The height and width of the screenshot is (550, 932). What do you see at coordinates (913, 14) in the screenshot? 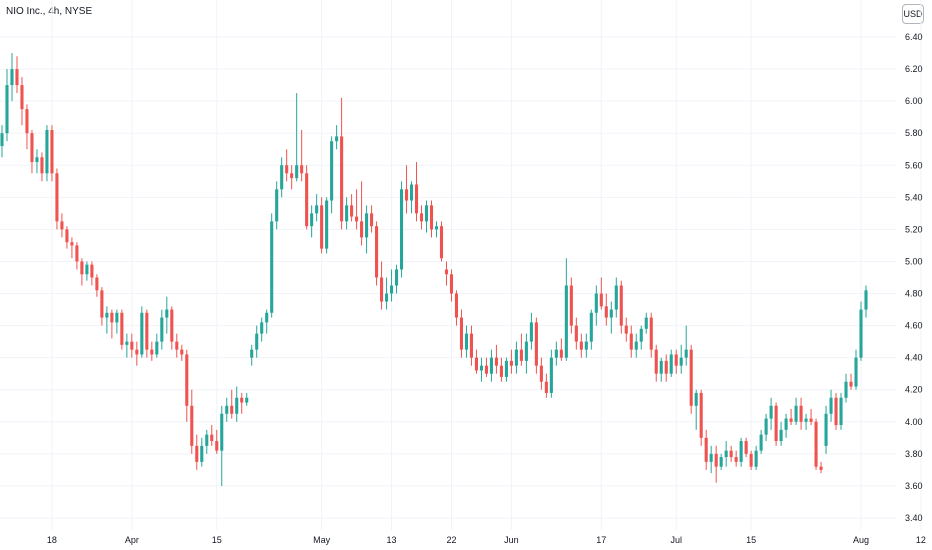
I see `currency-button: USD` at bounding box center [913, 14].